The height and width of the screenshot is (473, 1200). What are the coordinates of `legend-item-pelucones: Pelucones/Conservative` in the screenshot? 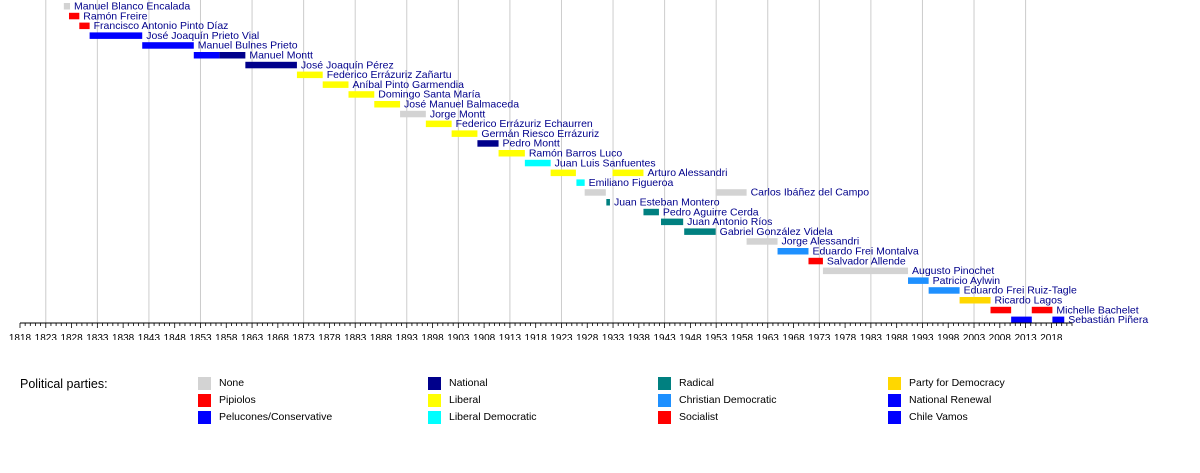 It's located at (265, 417).